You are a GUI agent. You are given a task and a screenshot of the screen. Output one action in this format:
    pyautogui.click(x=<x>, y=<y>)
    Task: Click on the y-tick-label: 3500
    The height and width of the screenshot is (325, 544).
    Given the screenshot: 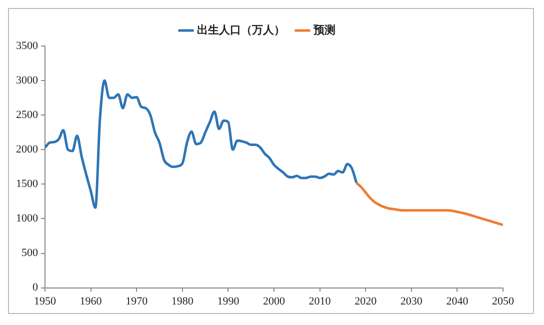 What is the action you would take?
    pyautogui.click(x=27, y=46)
    